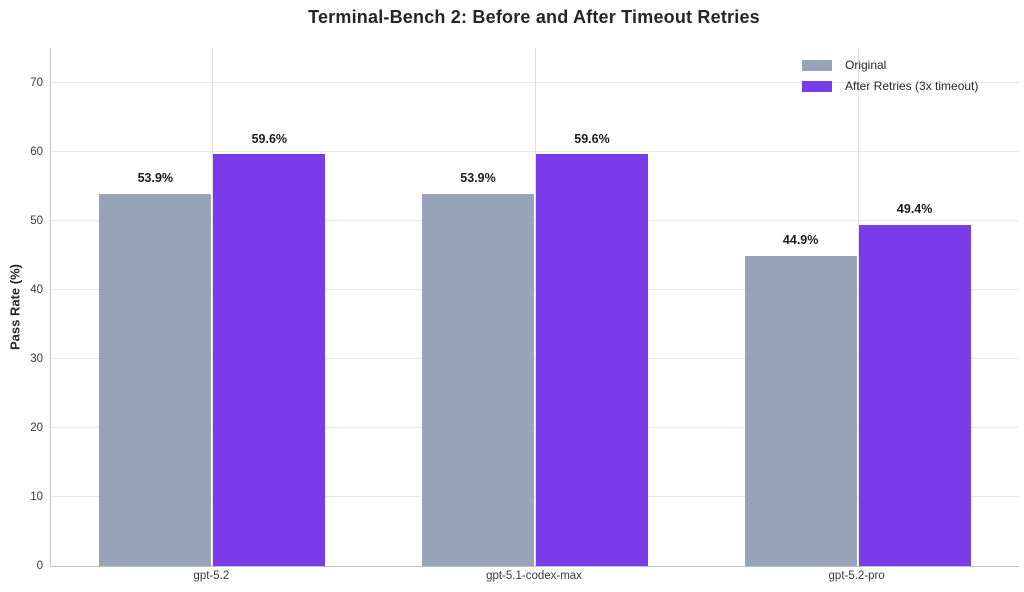  Describe the element at coordinates (856, 576) in the screenshot. I see `x-tick-label: gpt-5.2-pro` at that location.